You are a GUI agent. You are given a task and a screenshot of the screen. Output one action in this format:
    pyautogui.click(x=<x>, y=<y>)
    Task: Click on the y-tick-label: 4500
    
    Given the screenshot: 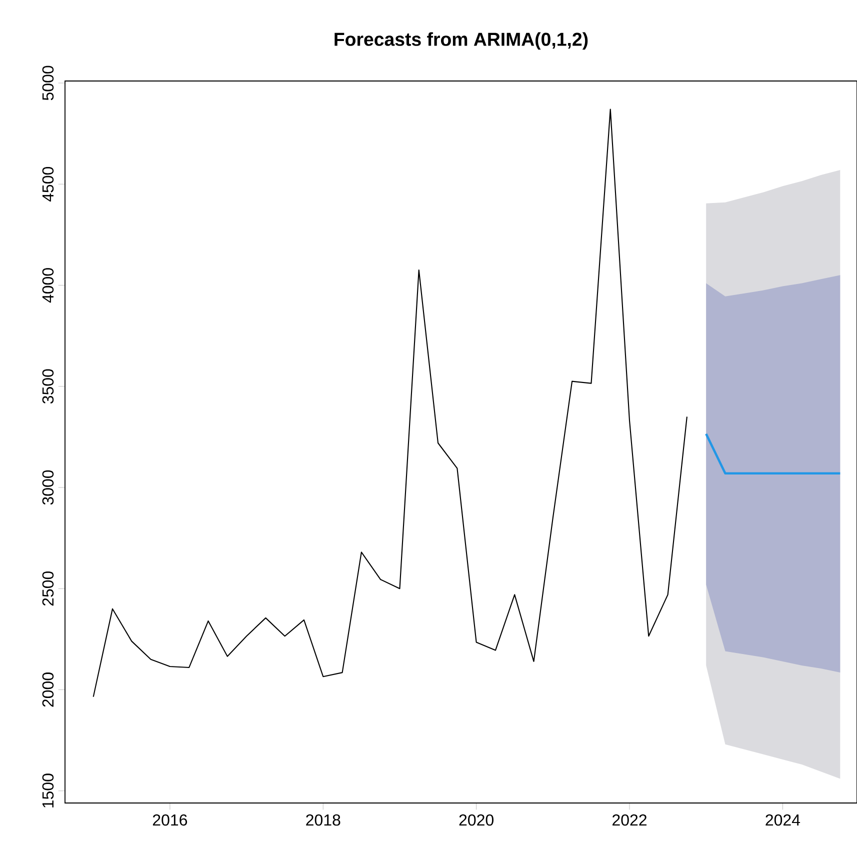 What is the action you would take?
    pyautogui.click(x=48, y=184)
    